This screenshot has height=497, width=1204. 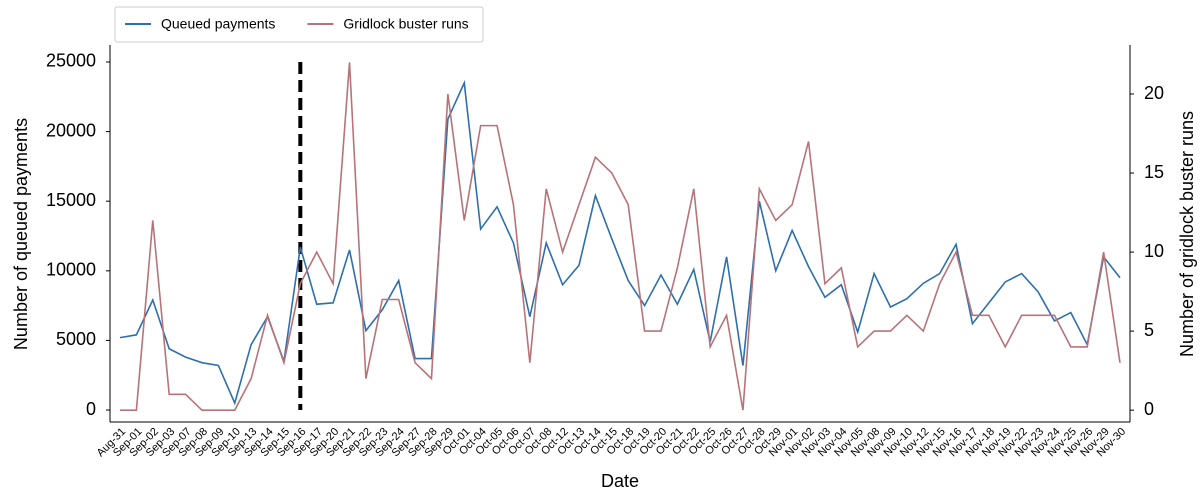 What do you see at coordinates (21, 234) in the screenshot?
I see `y-axis-label: Number of queued payments` at bounding box center [21, 234].